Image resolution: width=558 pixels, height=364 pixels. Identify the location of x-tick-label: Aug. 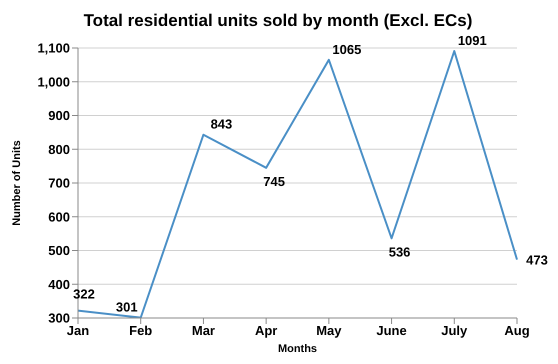
(517, 330).